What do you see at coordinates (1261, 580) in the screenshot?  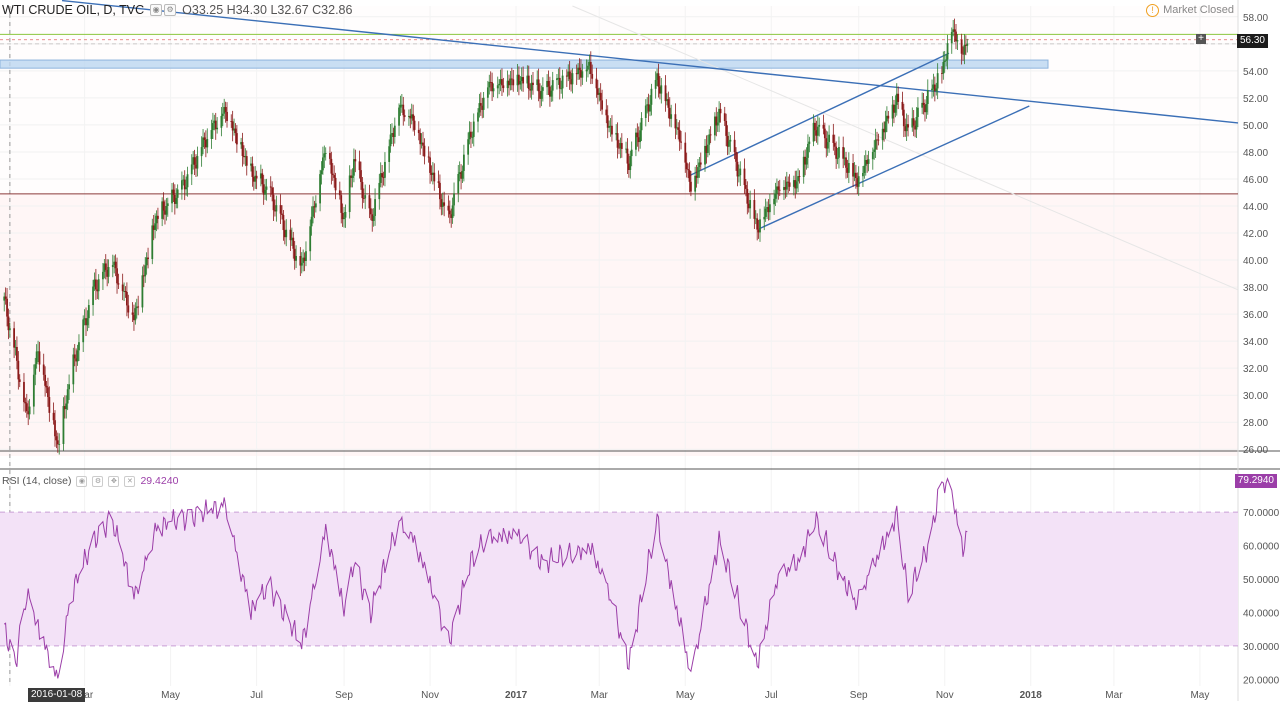 I see `rsi-axis-label: 50.0000` at bounding box center [1261, 580].